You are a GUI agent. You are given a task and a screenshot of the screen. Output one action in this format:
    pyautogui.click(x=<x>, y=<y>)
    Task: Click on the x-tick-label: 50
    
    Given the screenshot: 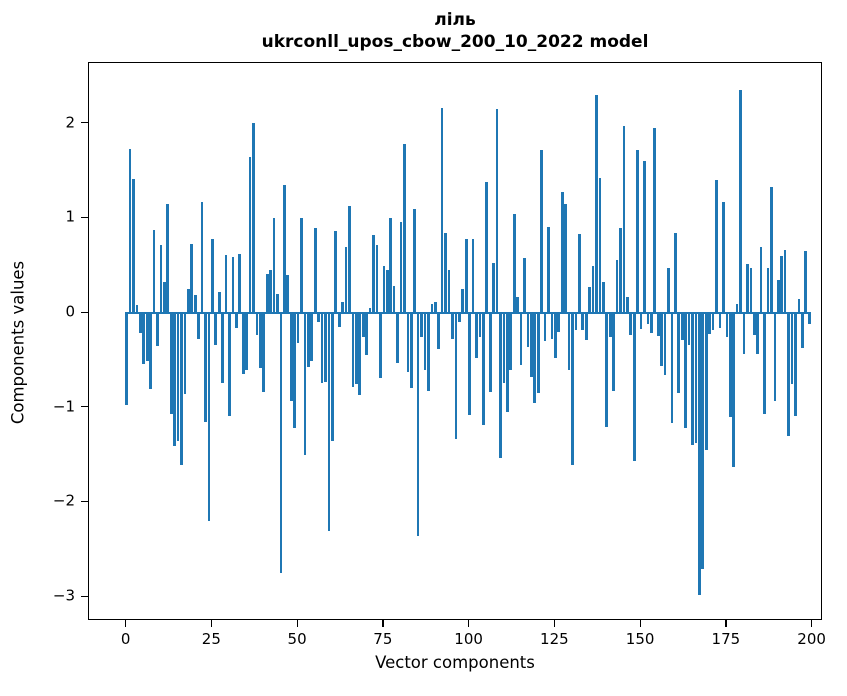 What is the action you would take?
    pyautogui.click(x=297, y=639)
    